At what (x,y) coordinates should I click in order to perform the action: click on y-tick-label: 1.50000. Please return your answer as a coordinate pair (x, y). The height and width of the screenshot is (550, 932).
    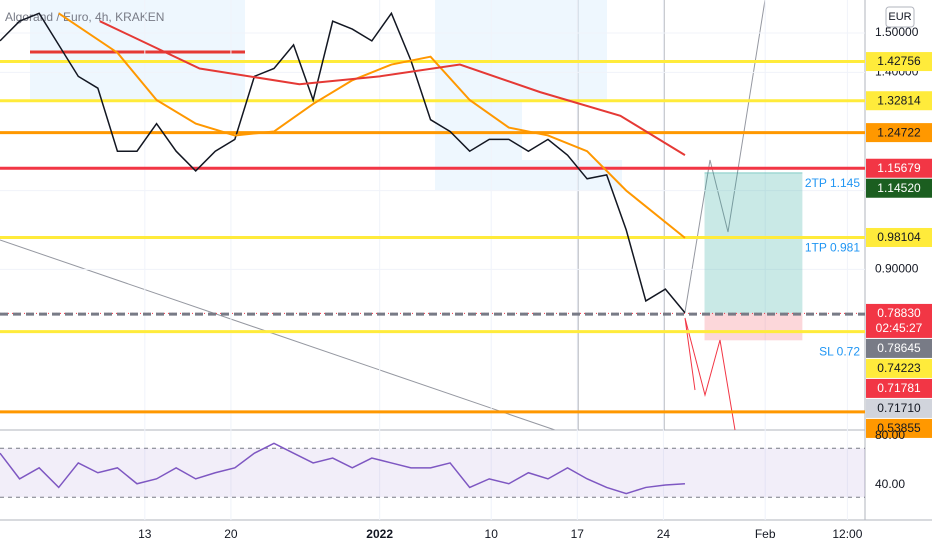
    Looking at the image, I should click on (897, 32).